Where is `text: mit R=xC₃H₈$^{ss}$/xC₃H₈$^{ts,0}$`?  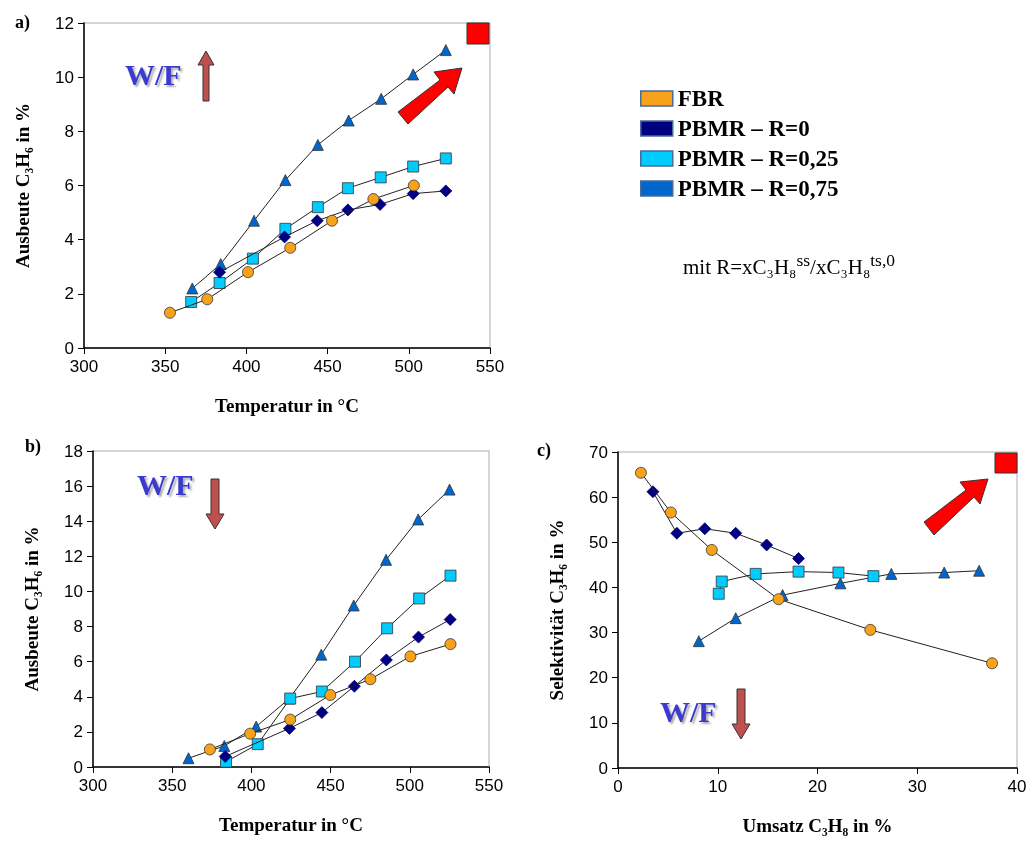
text: mit R=xC₃H₈$^{ss}$/xC₃H₈$^{ts,0}$ is located at coordinates (789, 265).